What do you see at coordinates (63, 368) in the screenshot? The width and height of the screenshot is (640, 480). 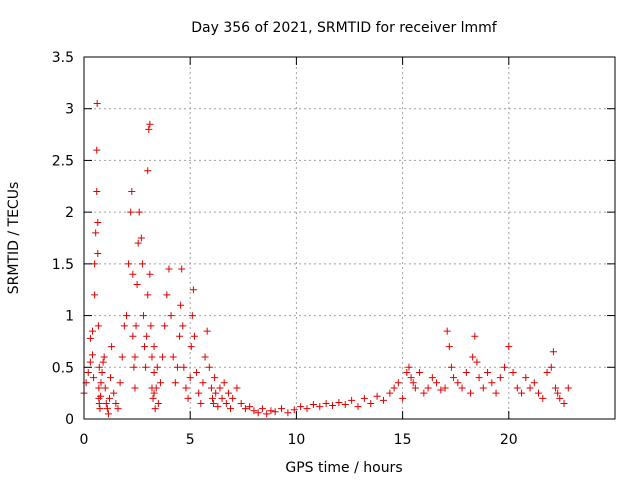 I see `y-tick-label: 0.5` at bounding box center [63, 368].